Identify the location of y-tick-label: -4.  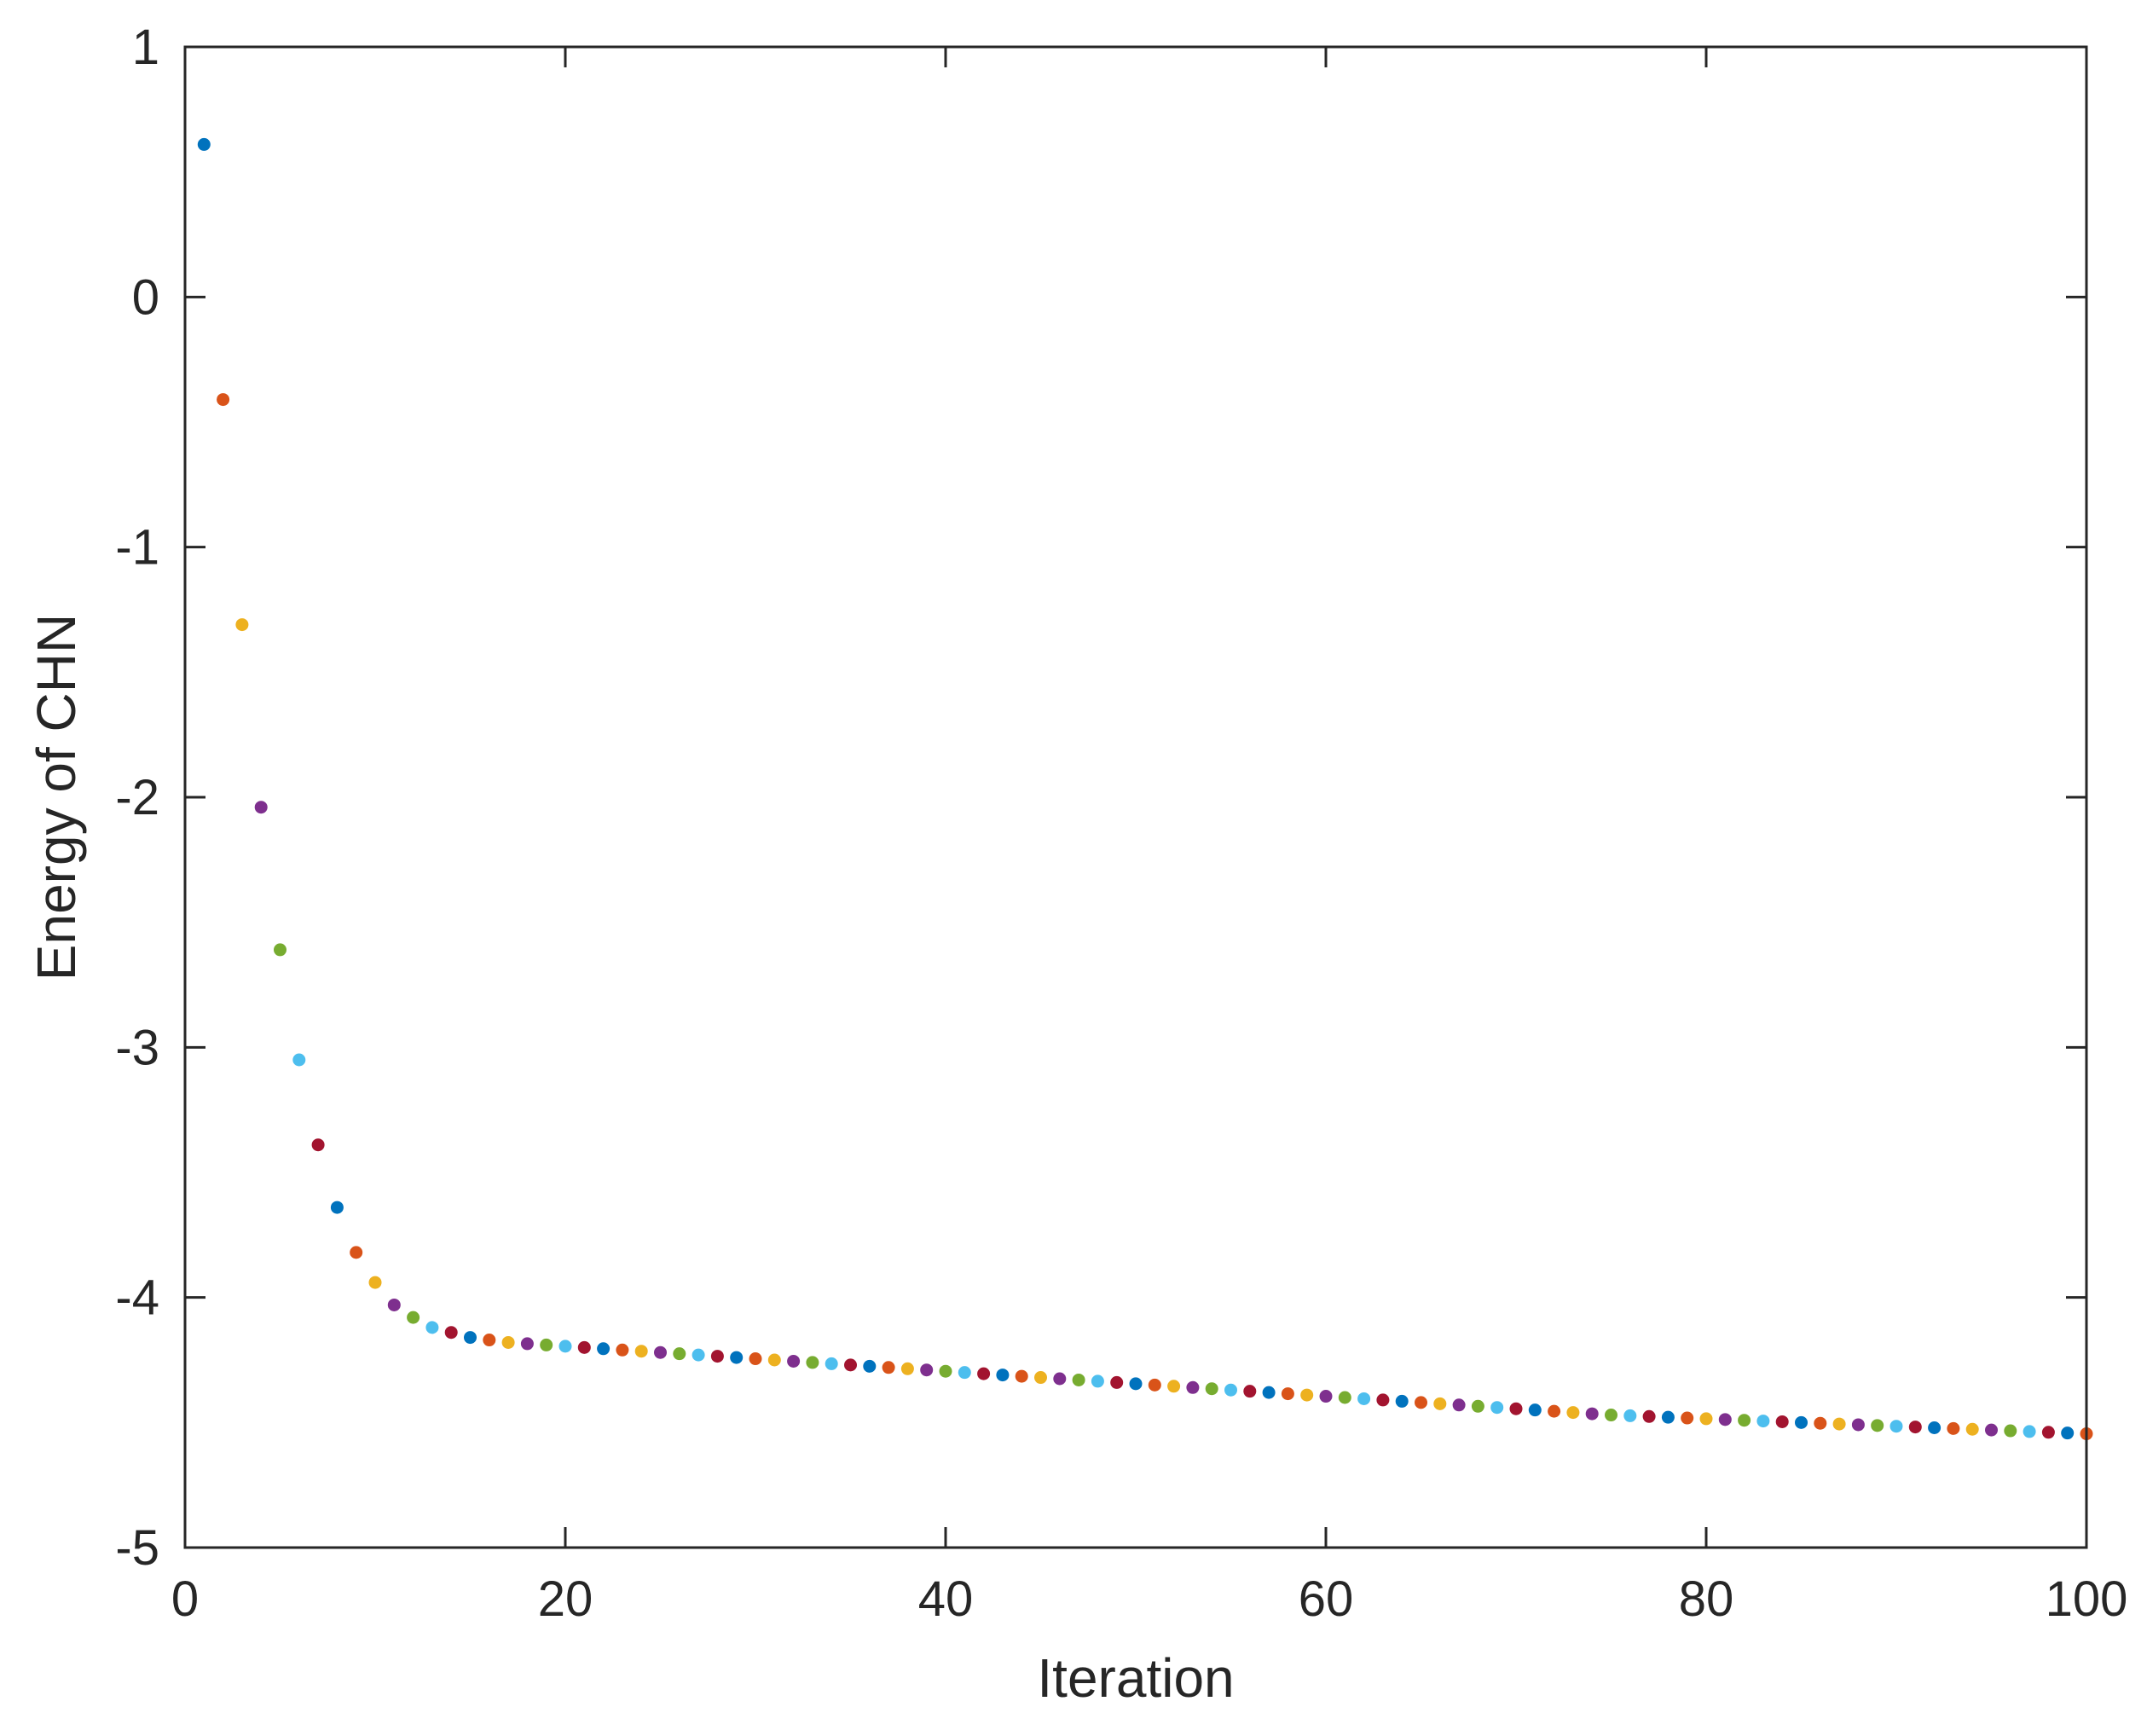
(137, 1298).